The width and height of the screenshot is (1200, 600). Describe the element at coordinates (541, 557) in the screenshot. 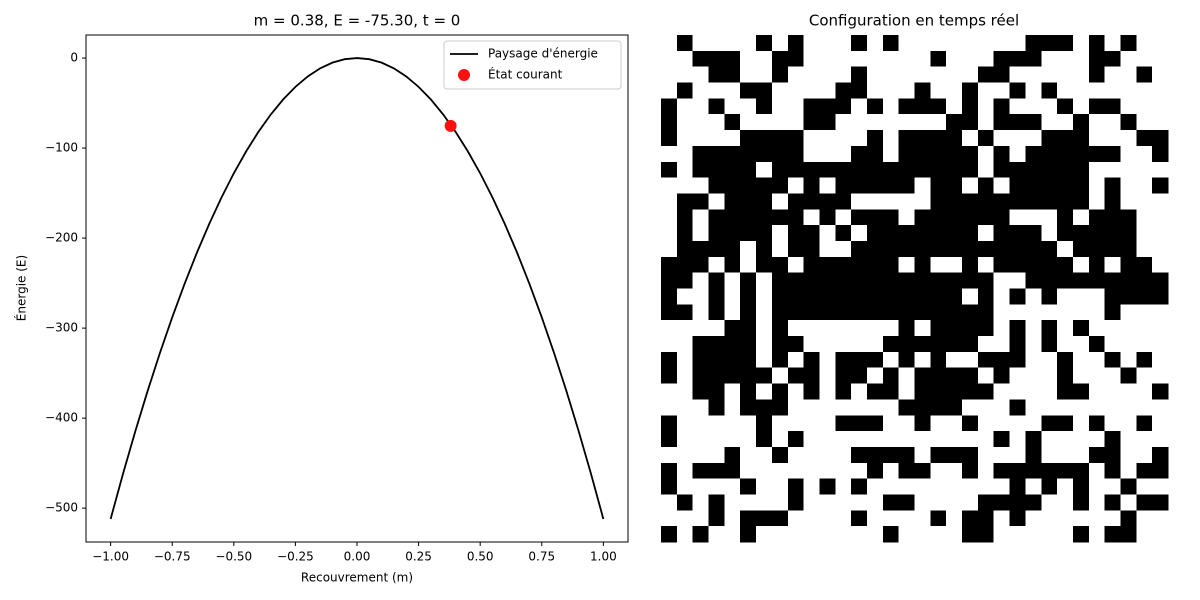

I see `x-tick-label: 0.75` at that location.